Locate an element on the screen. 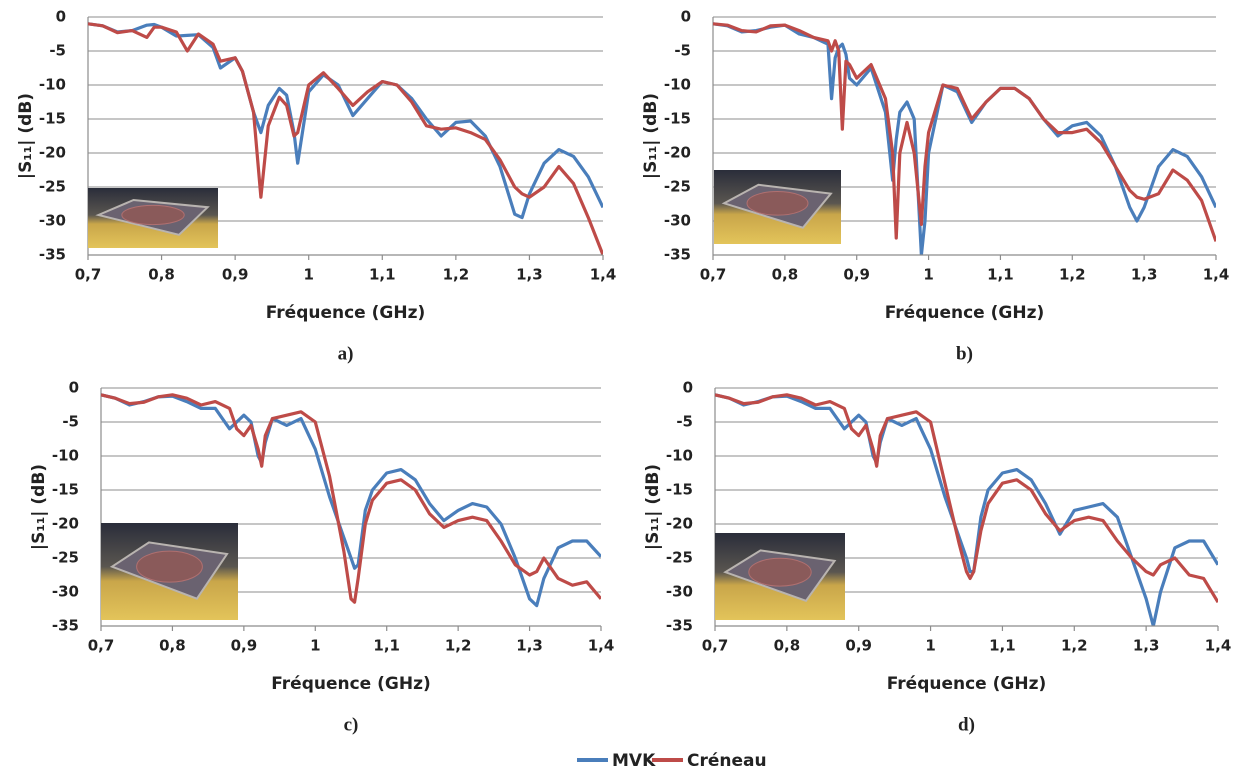 This screenshot has height=774, width=1241. legend: MVK Créneau is located at coordinates (672, 761).